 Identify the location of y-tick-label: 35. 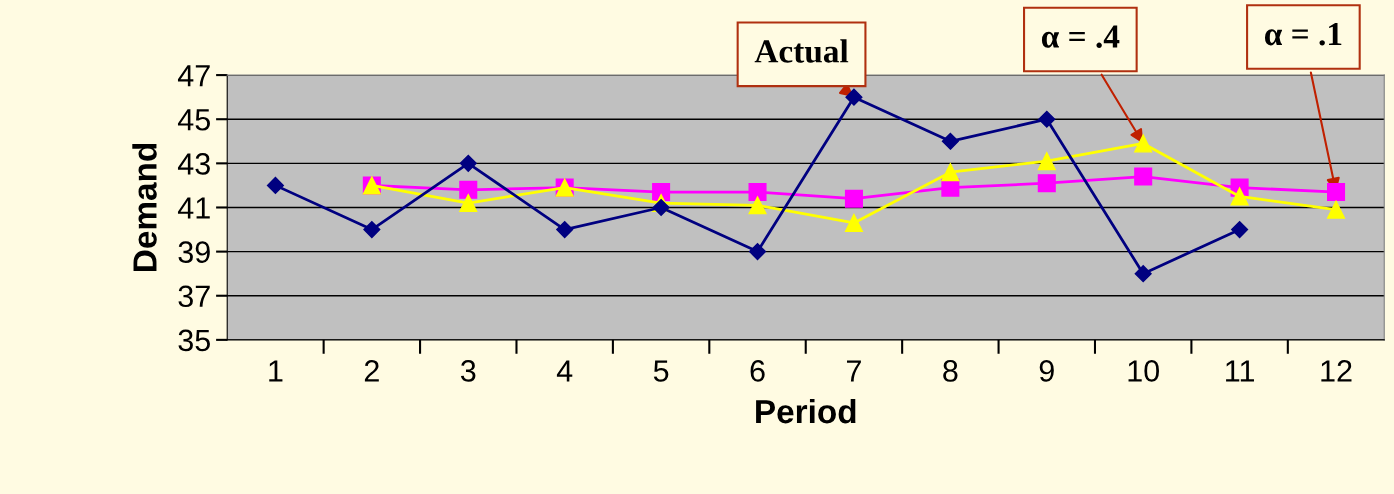
(194, 340).